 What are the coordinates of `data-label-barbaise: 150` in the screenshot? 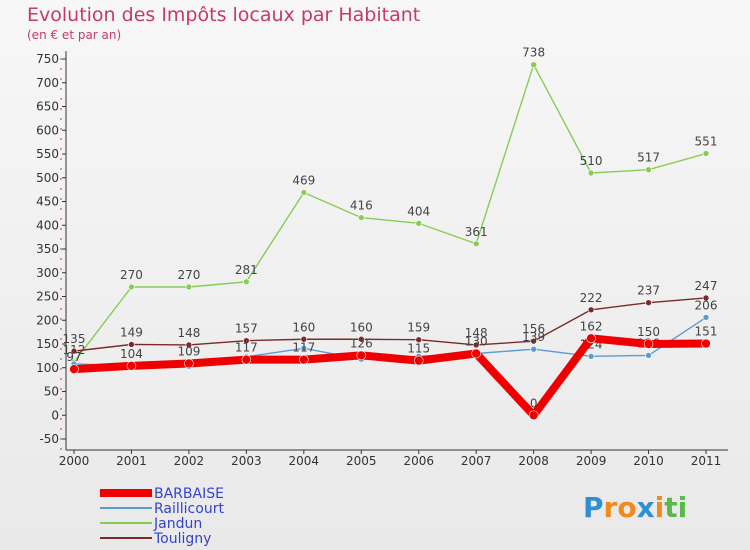 It's located at (648, 332).